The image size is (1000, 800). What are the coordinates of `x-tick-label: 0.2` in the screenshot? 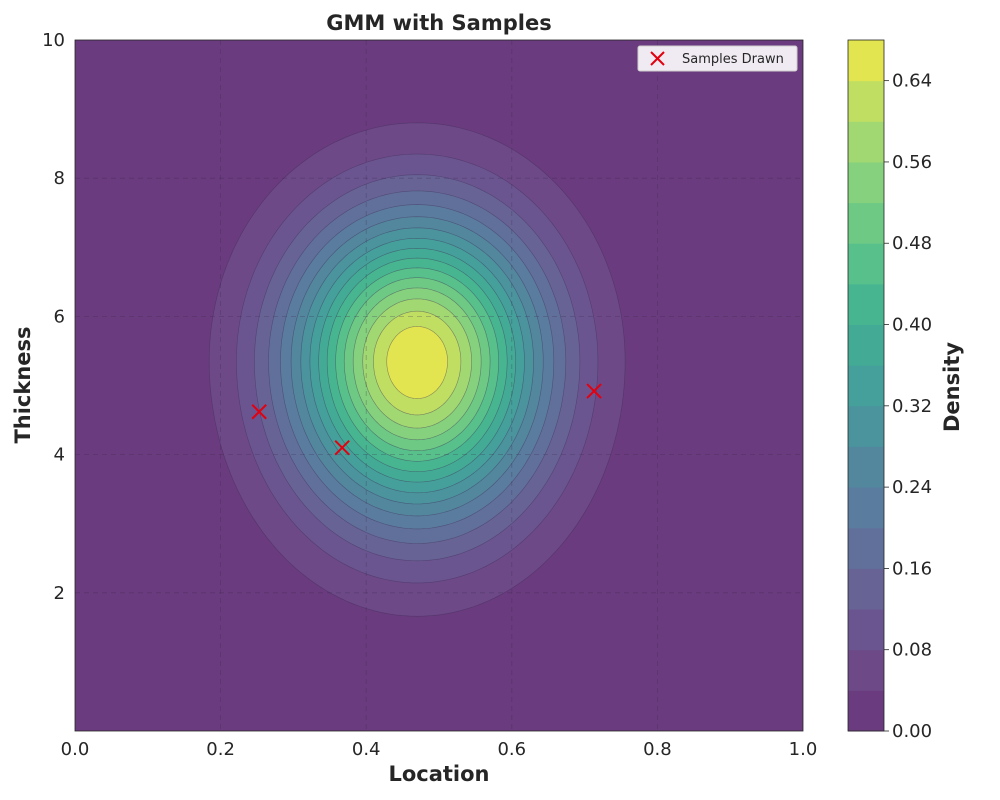 It's located at (220, 749).